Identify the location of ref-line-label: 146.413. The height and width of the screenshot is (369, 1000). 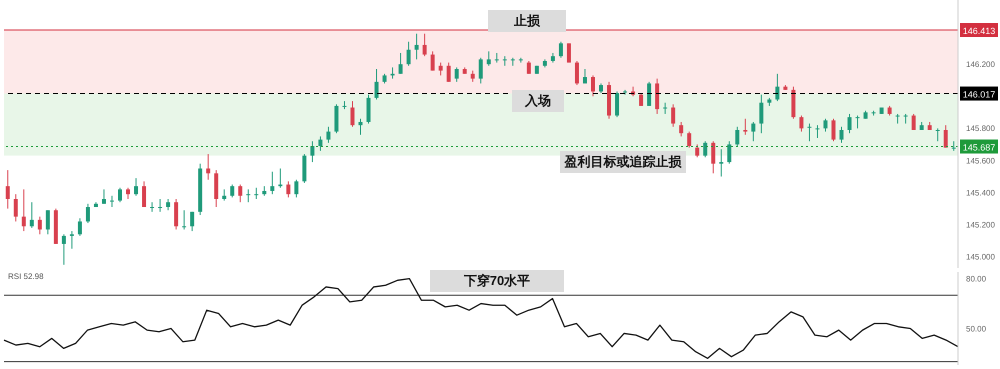
(979, 31).